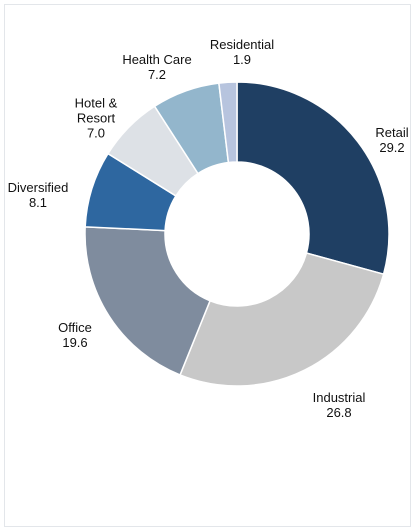  What do you see at coordinates (339, 397) in the screenshot?
I see `category-name: Industrial` at bounding box center [339, 397].